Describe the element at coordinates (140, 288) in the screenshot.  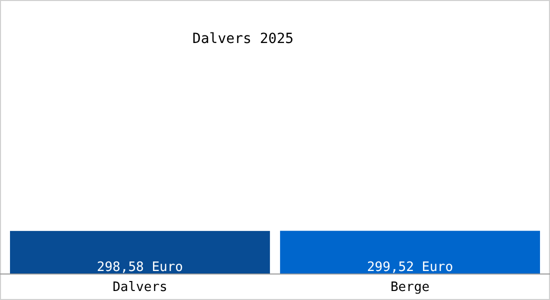
I see `x-tick-label: Dalvers` at that location.